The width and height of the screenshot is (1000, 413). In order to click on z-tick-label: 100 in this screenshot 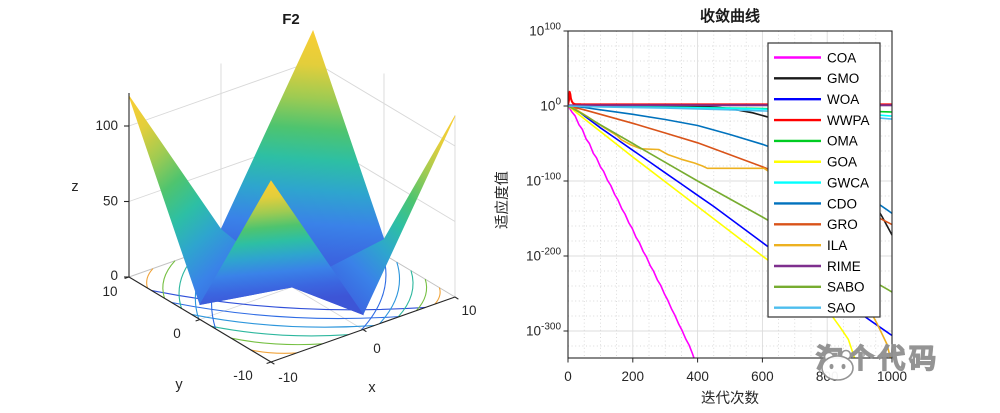, I will do `click(106, 125)`.